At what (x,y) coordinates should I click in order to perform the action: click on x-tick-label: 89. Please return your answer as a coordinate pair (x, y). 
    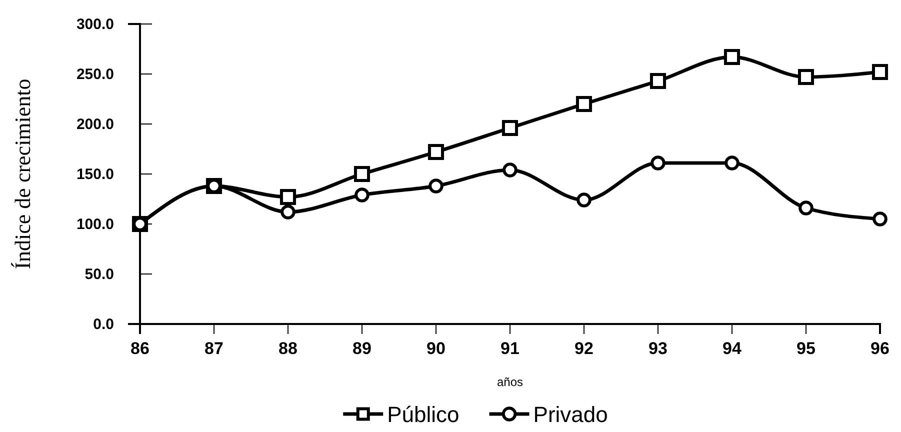
    Looking at the image, I should click on (362, 348).